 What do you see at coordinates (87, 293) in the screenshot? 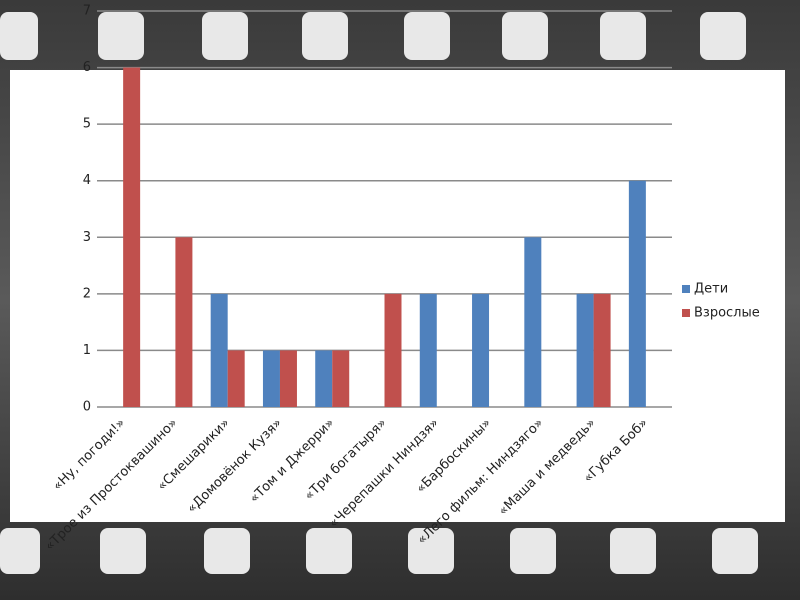
I see `y-tick-label: 2` at bounding box center [87, 293].